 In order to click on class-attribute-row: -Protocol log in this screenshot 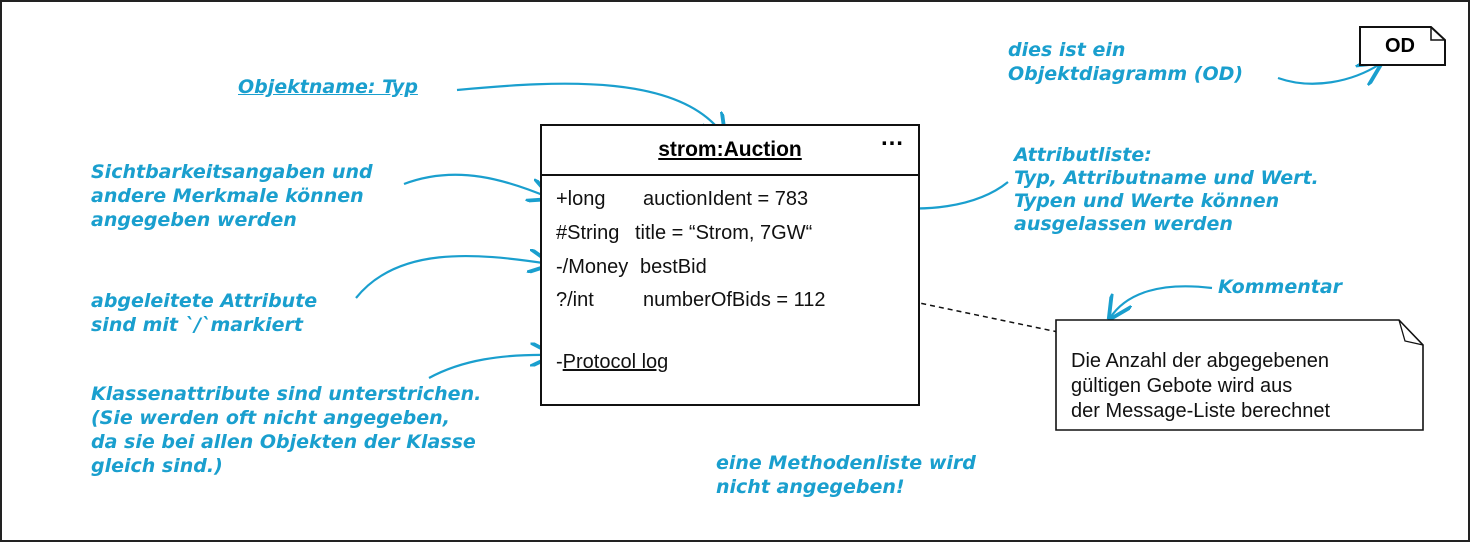, I will do `click(612, 362)`.